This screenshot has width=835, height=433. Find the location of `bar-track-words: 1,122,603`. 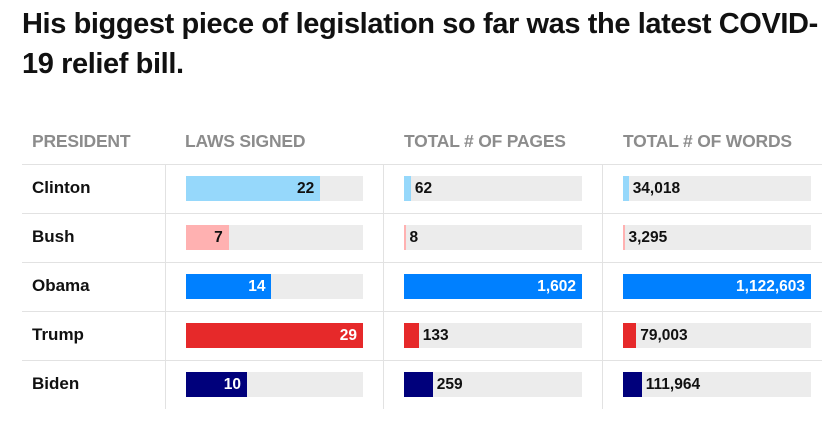

bar-track-words: 1,122,603 is located at coordinates (717, 286).